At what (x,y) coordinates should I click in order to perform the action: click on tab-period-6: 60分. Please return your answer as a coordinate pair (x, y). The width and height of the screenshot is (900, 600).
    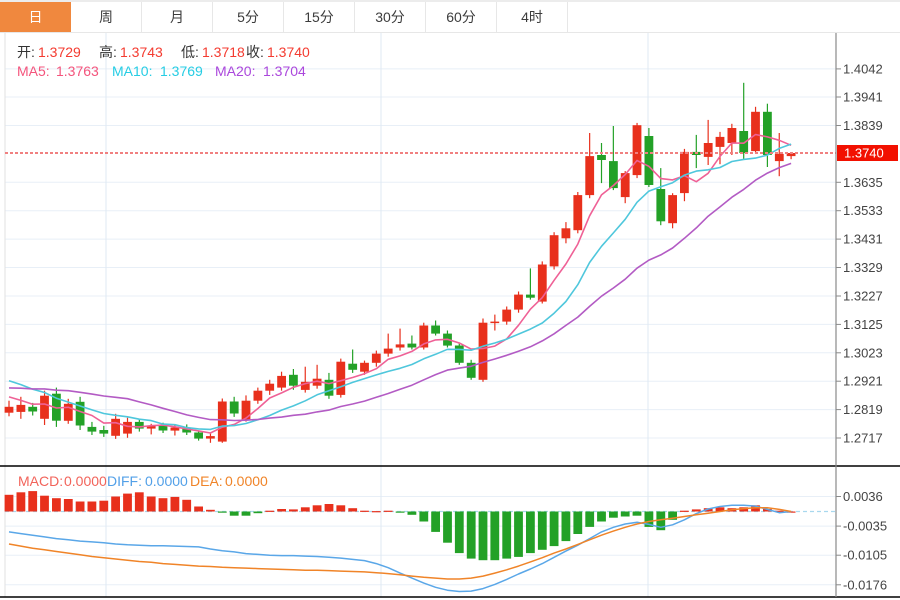
    Looking at the image, I should click on (461, 17).